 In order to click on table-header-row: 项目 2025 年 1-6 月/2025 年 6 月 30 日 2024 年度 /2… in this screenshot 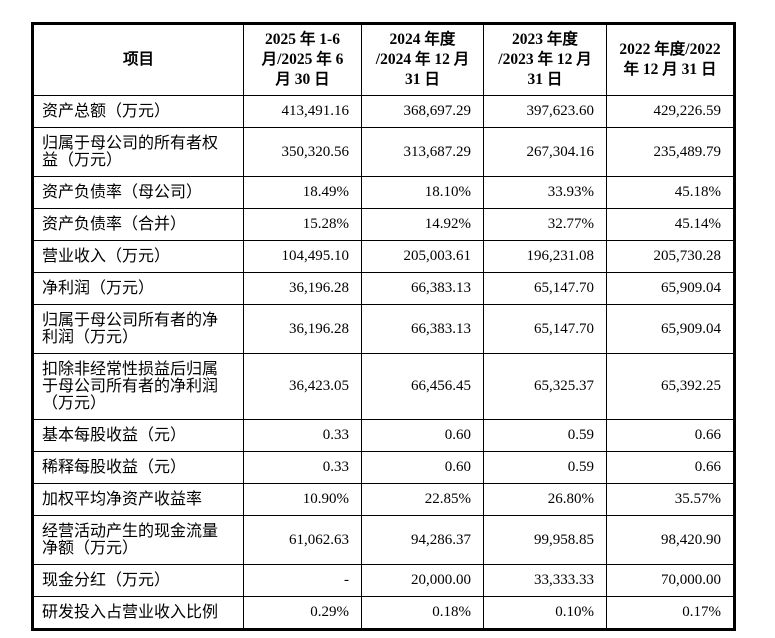, I will do `click(383, 59)`.